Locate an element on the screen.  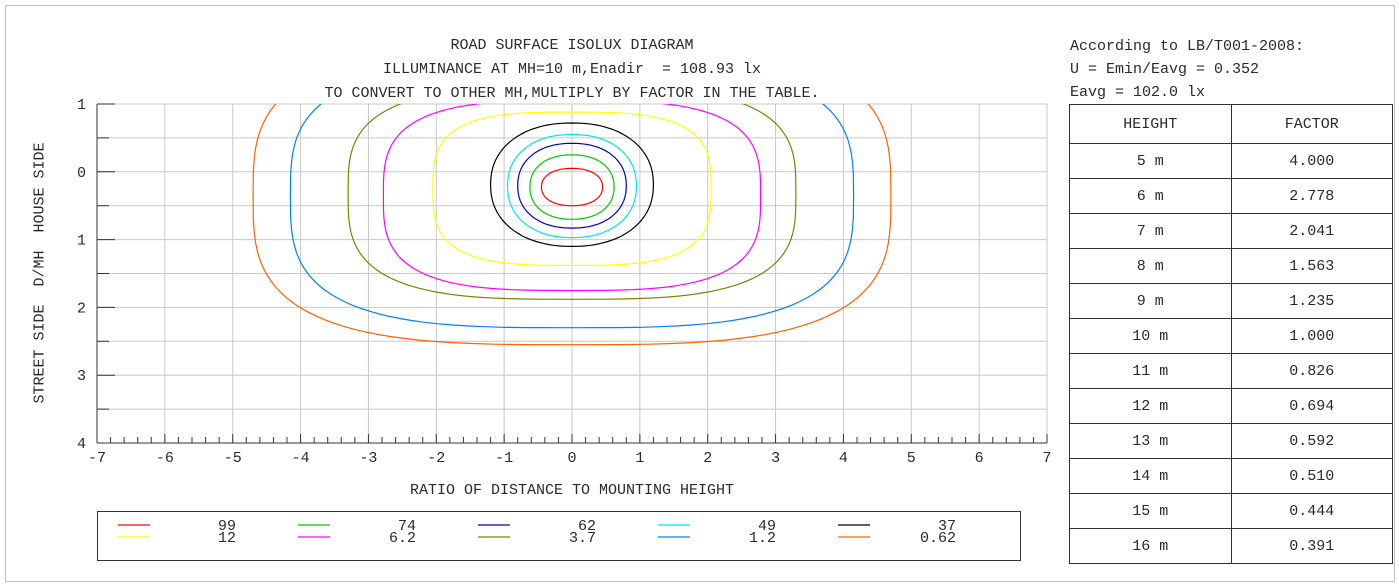
y-tick-label: 3 is located at coordinates (81, 376).